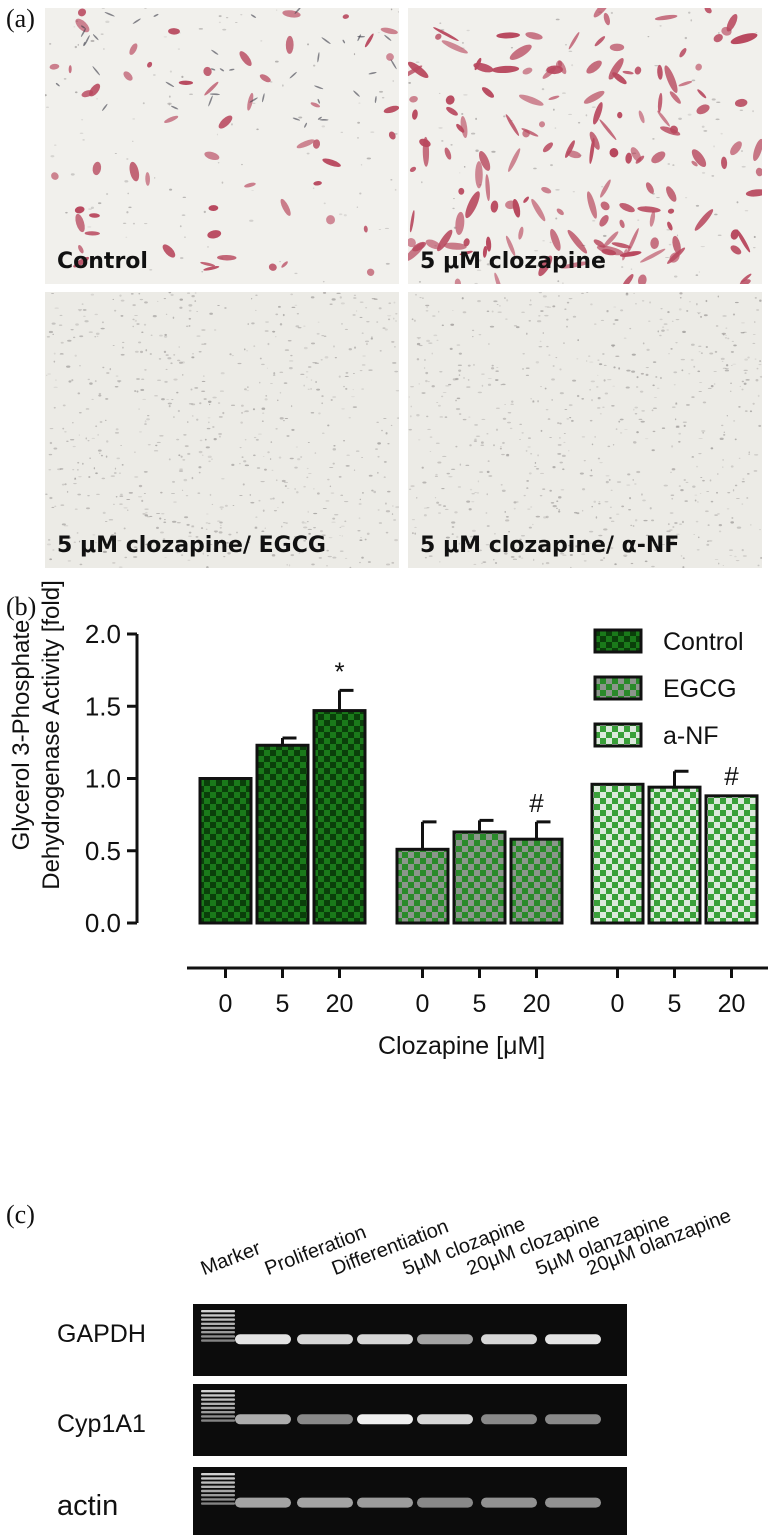 The width and height of the screenshot is (775, 1540). What do you see at coordinates (191, 545) in the screenshot?
I see `micrograph-label: 5 μM clozapine/ EGCG` at bounding box center [191, 545].